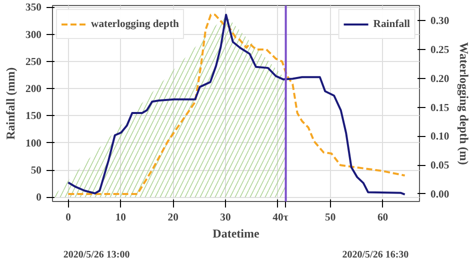 The height and width of the screenshot is (263, 474). Describe the element at coordinates (382, 218) in the screenshot. I see `x-tick-label: 60` at that location.